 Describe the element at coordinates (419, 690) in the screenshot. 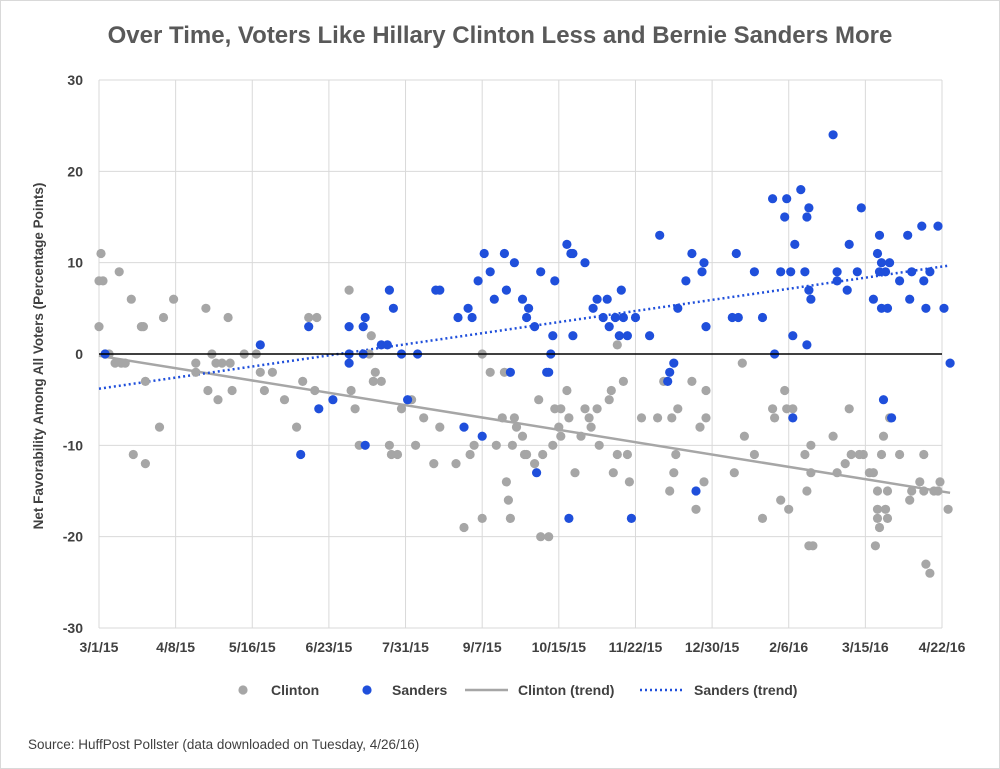

I see `legend-sanders-label: Sanders` at that location.